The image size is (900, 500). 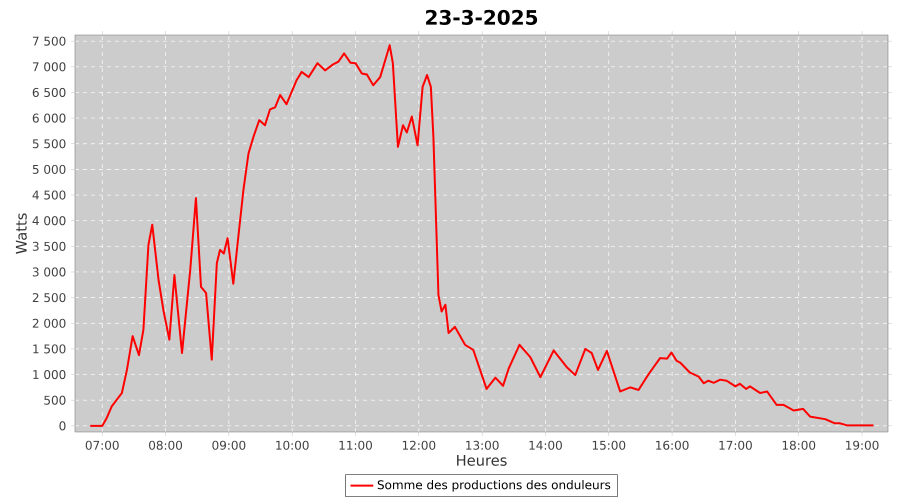 What do you see at coordinates (49, 143) in the screenshot?
I see `y-tick-label: 5 500` at bounding box center [49, 143].